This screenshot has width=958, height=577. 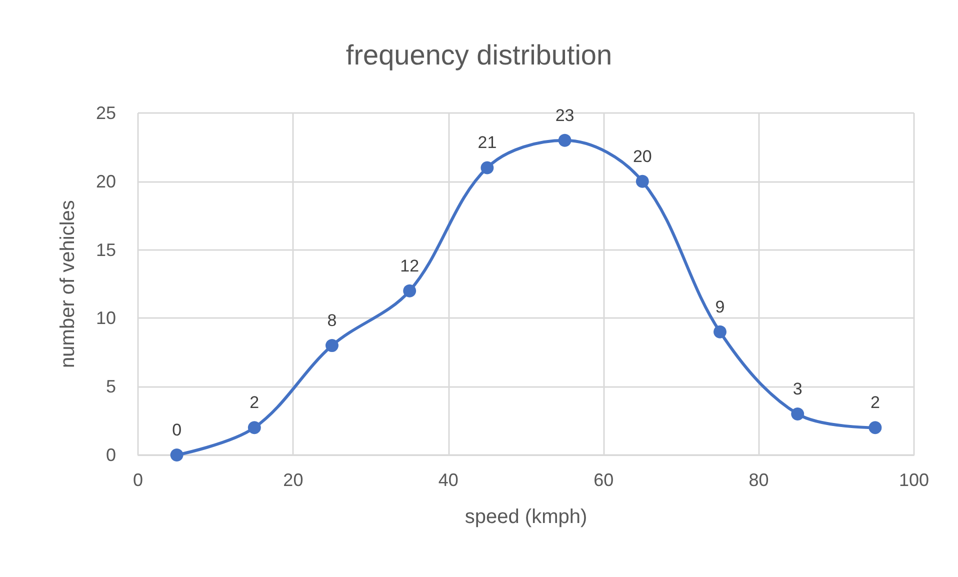 What do you see at coordinates (106, 318) in the screenshot?
I see `y-tick-label: 10` at bounding box center [106, 318].